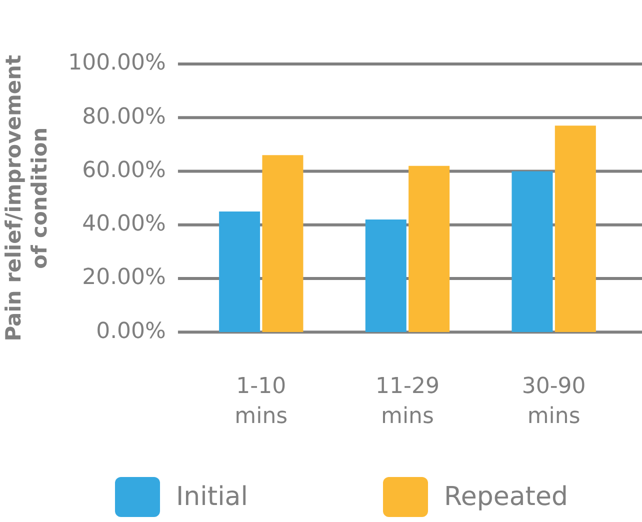 Image resolution: width=642 pixels, height=522 pixels. I want to click on legend-label: Initial, so click(212, 497).